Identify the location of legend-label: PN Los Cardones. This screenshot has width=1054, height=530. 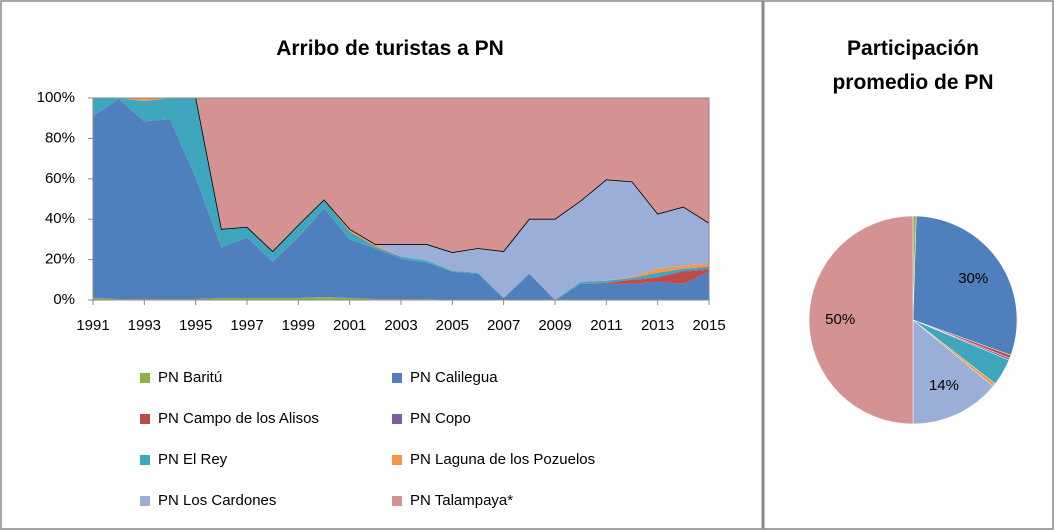
(217, 500).